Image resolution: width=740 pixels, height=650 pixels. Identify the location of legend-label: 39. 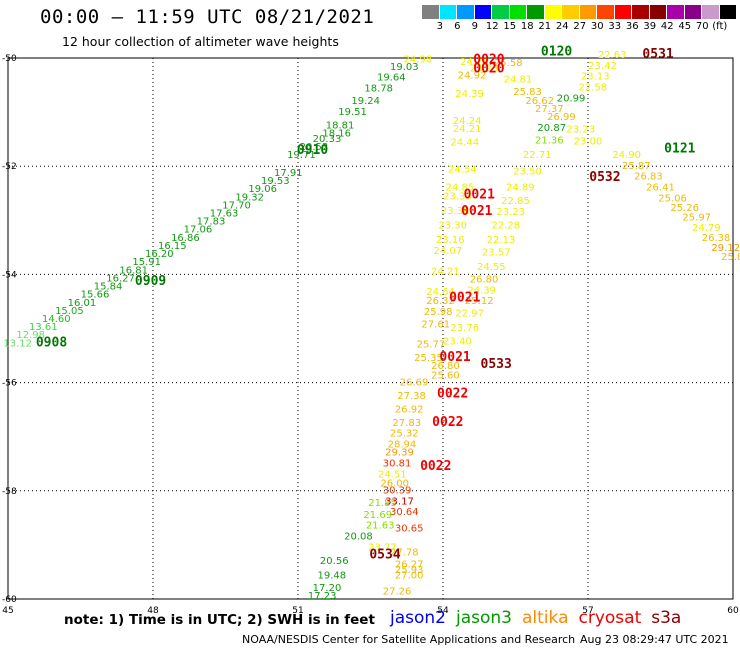
(650, 26).